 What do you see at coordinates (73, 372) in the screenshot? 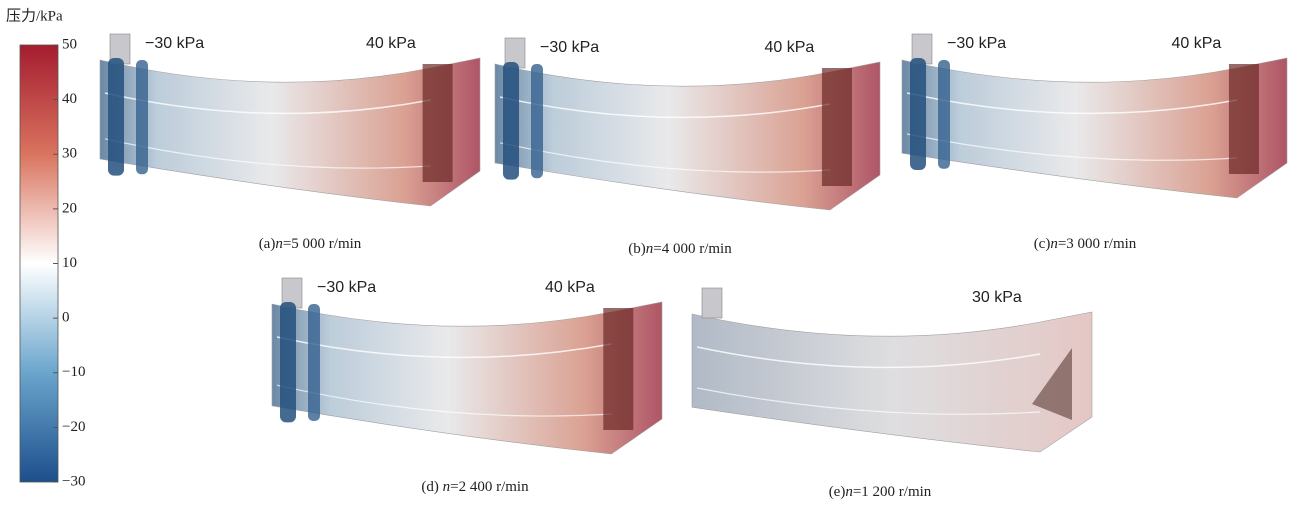
I see `colorbar-tick-label: −10` at bounding box center [73, 372].